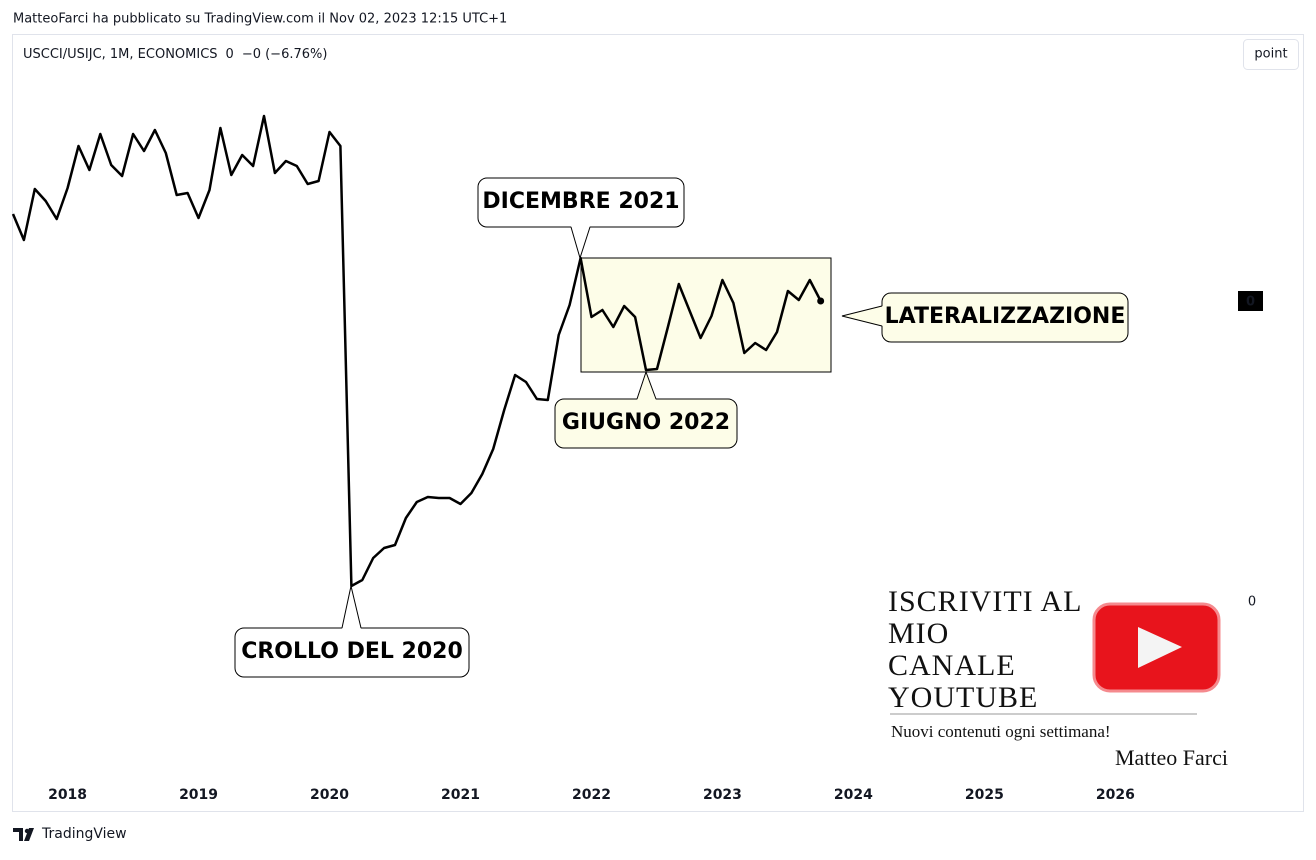  I want to click on y-tick-label: 0, so click(1252, 602).